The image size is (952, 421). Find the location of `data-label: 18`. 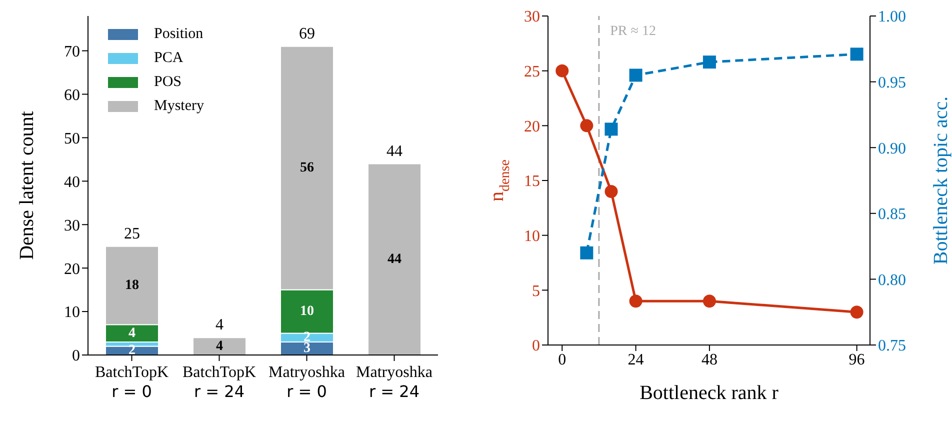

data-label: 18 is located at coordinates (132, 285).